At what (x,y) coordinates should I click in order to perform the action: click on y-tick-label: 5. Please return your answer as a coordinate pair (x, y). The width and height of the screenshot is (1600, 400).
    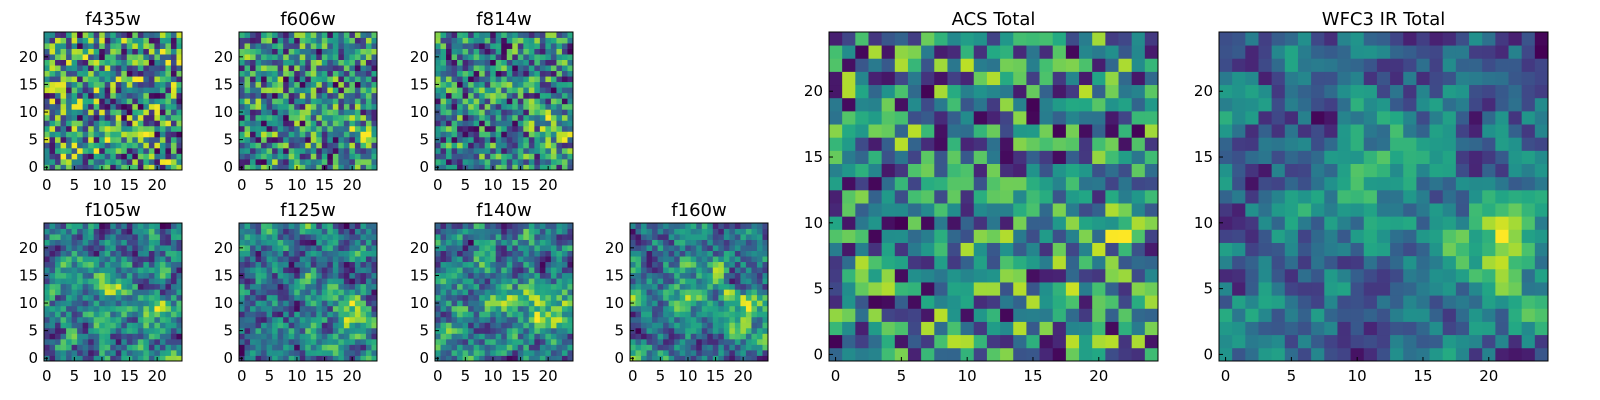
    Looking at the image, I should click on (33, 140).